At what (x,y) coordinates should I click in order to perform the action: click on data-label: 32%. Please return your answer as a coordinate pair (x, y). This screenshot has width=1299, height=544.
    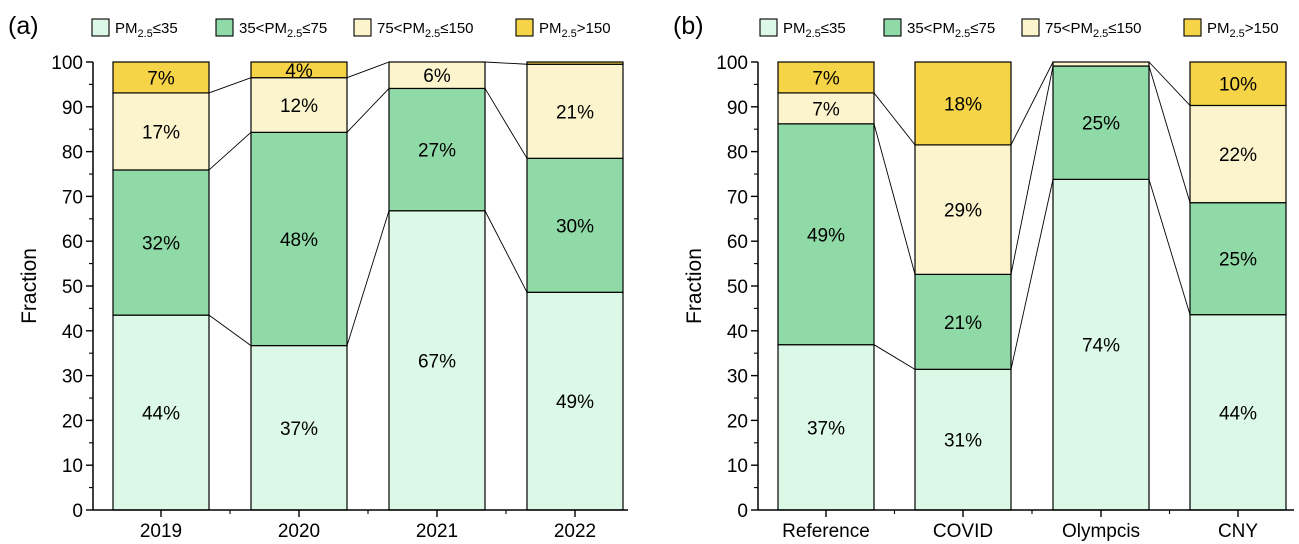
    Looking at the image, I should click on (161, 244).